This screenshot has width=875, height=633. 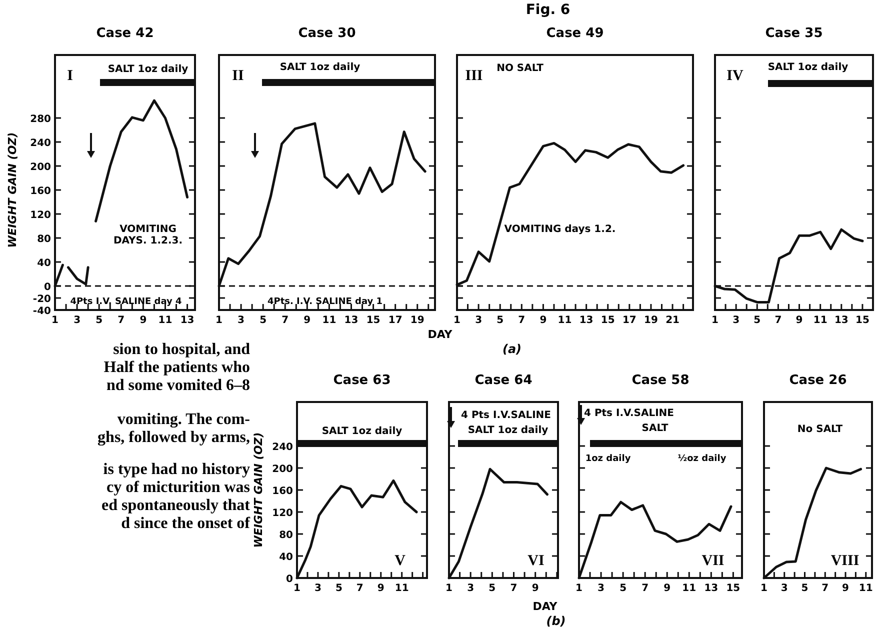 I want to click on annotation: VOMITING days 1.2., so click(x=560, y=229).